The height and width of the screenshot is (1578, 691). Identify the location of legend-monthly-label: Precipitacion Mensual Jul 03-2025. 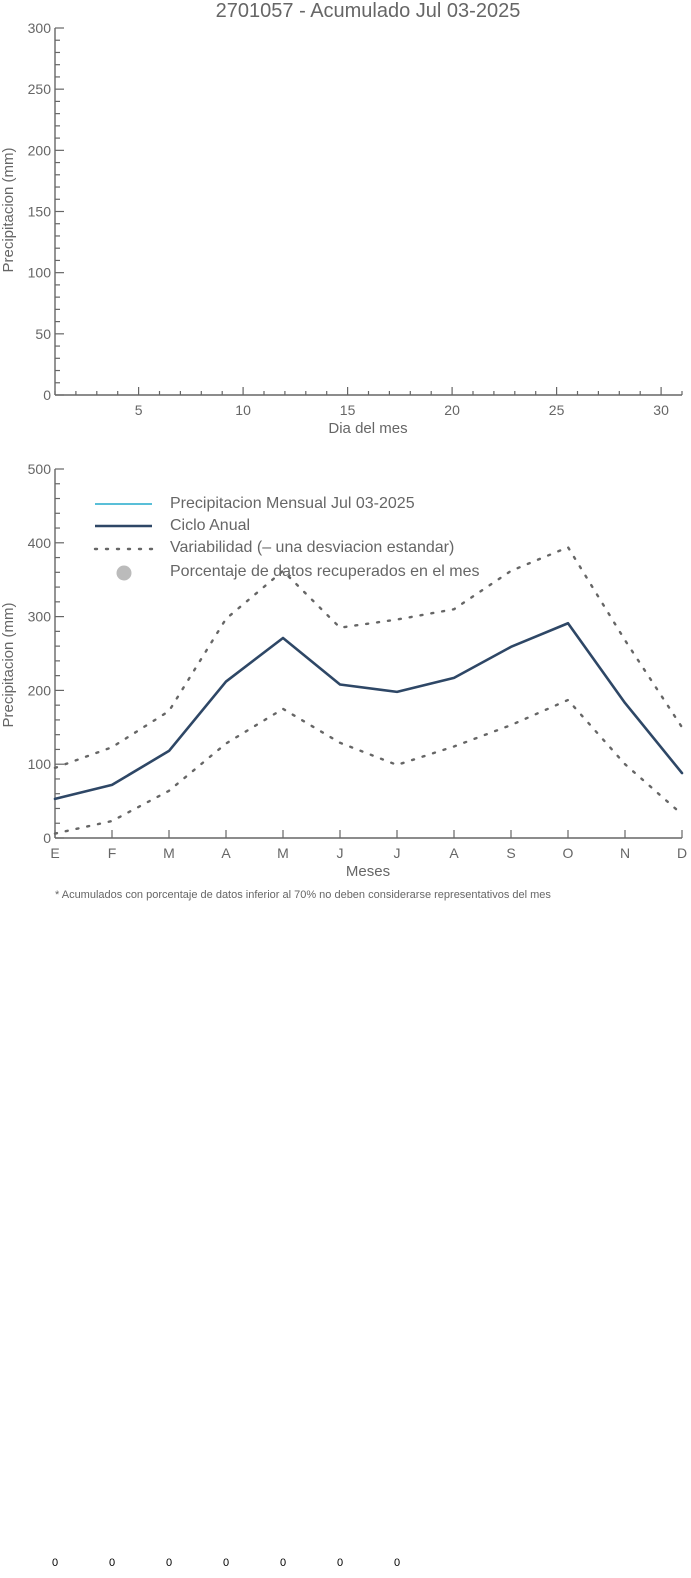
(292, 503).